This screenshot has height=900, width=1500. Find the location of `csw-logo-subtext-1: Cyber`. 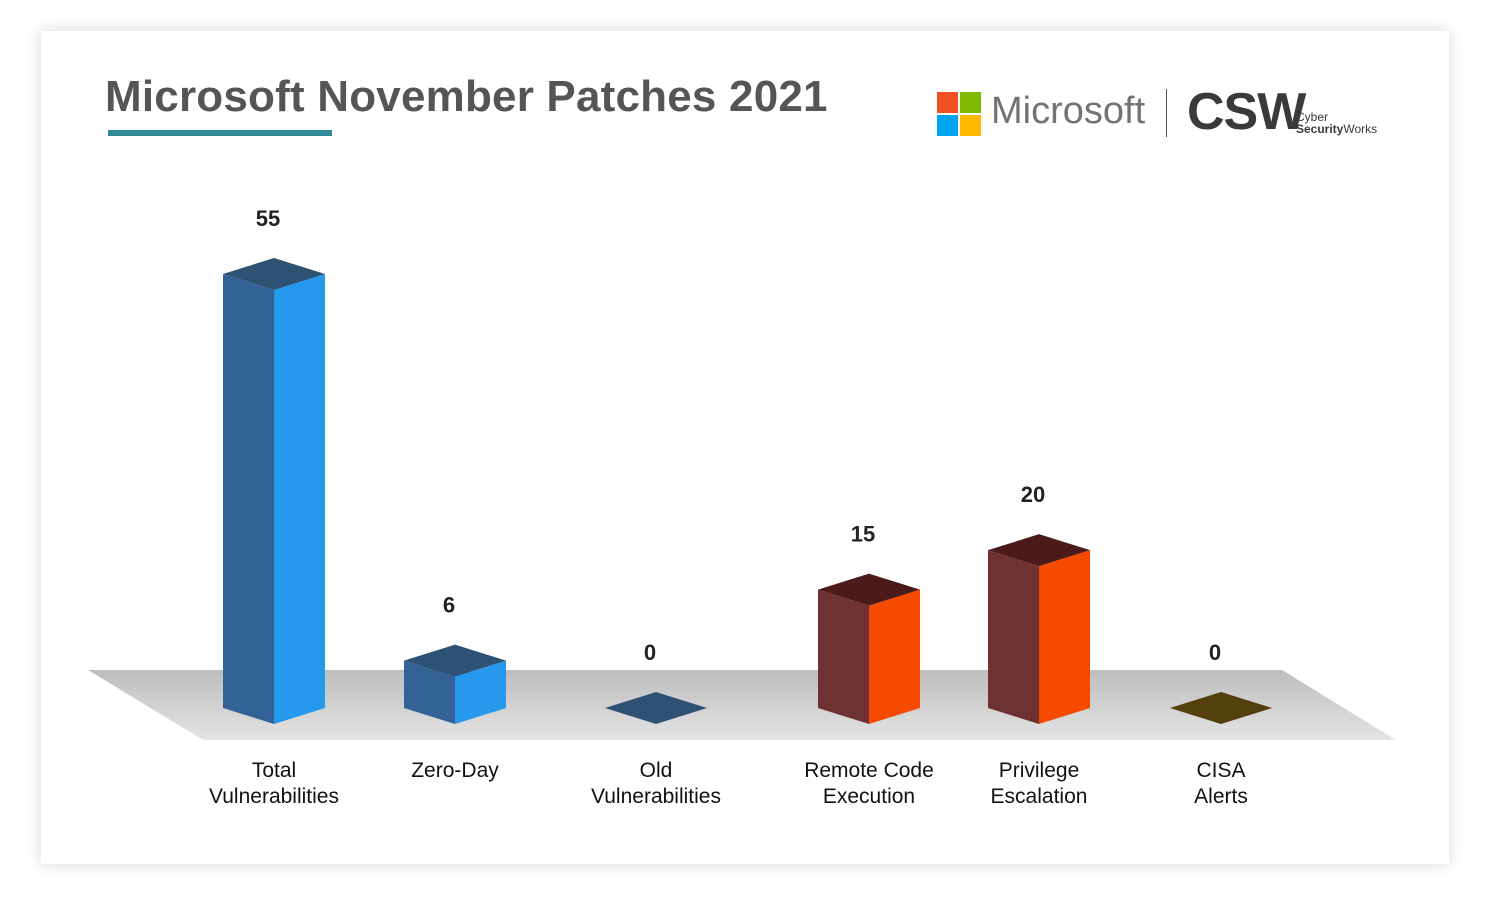

csw-logo-subtext-1: Cyber is located at coordinates (1312, 117).